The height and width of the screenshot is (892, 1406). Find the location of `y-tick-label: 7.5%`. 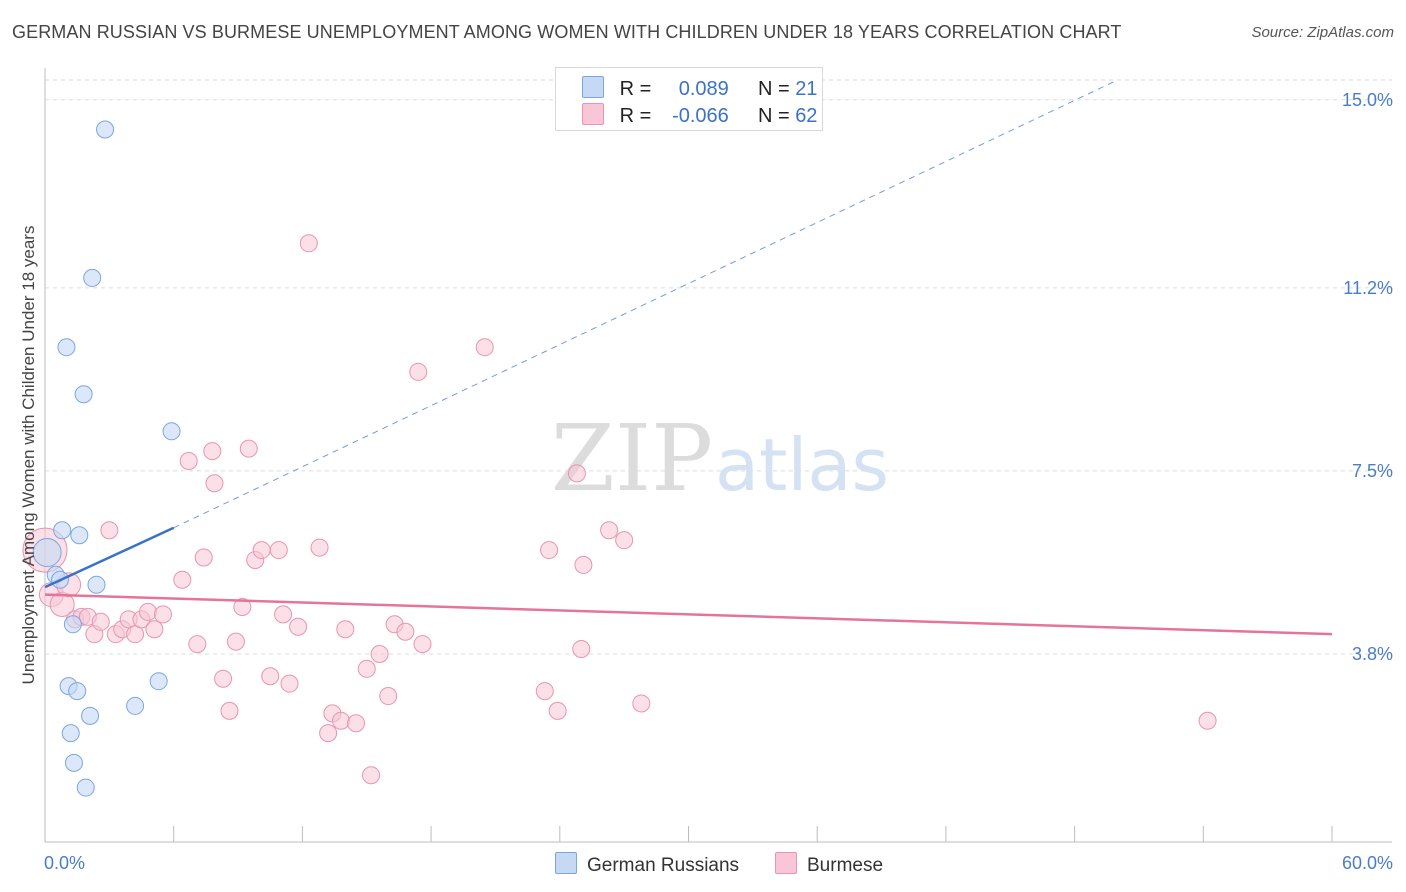

y-tick-label: 7.5% is located at coordinates (1372, 471).